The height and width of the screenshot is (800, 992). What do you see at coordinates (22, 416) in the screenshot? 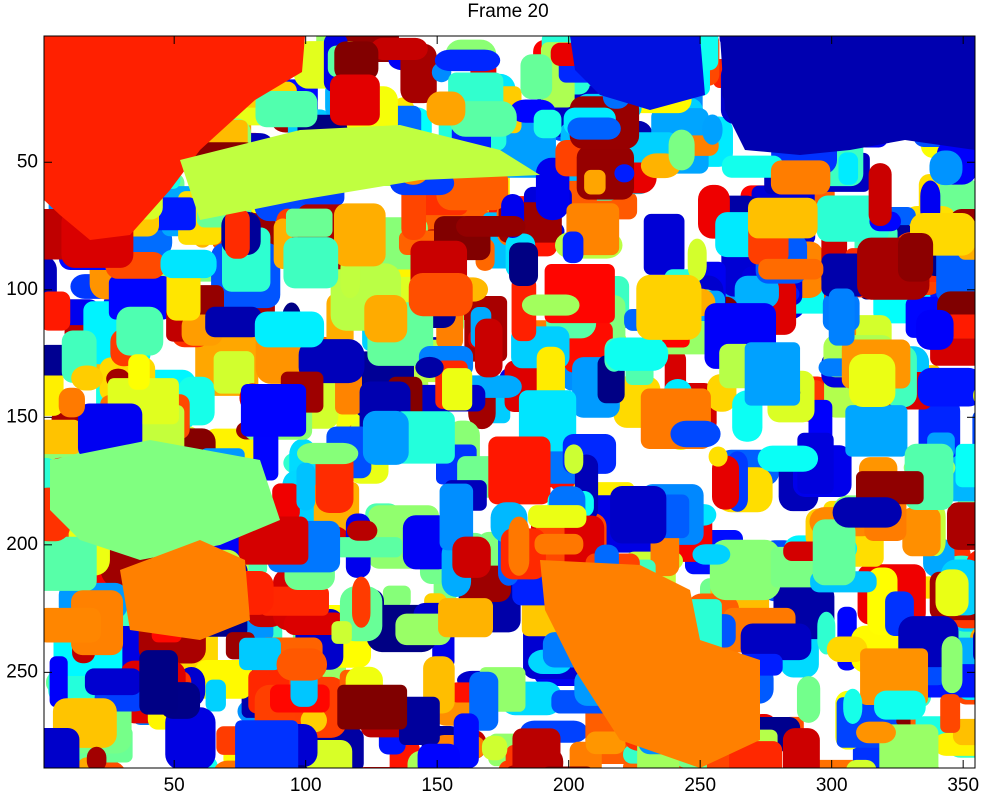
I see `y-tick-label: 150` at bounding box center [22, 416].